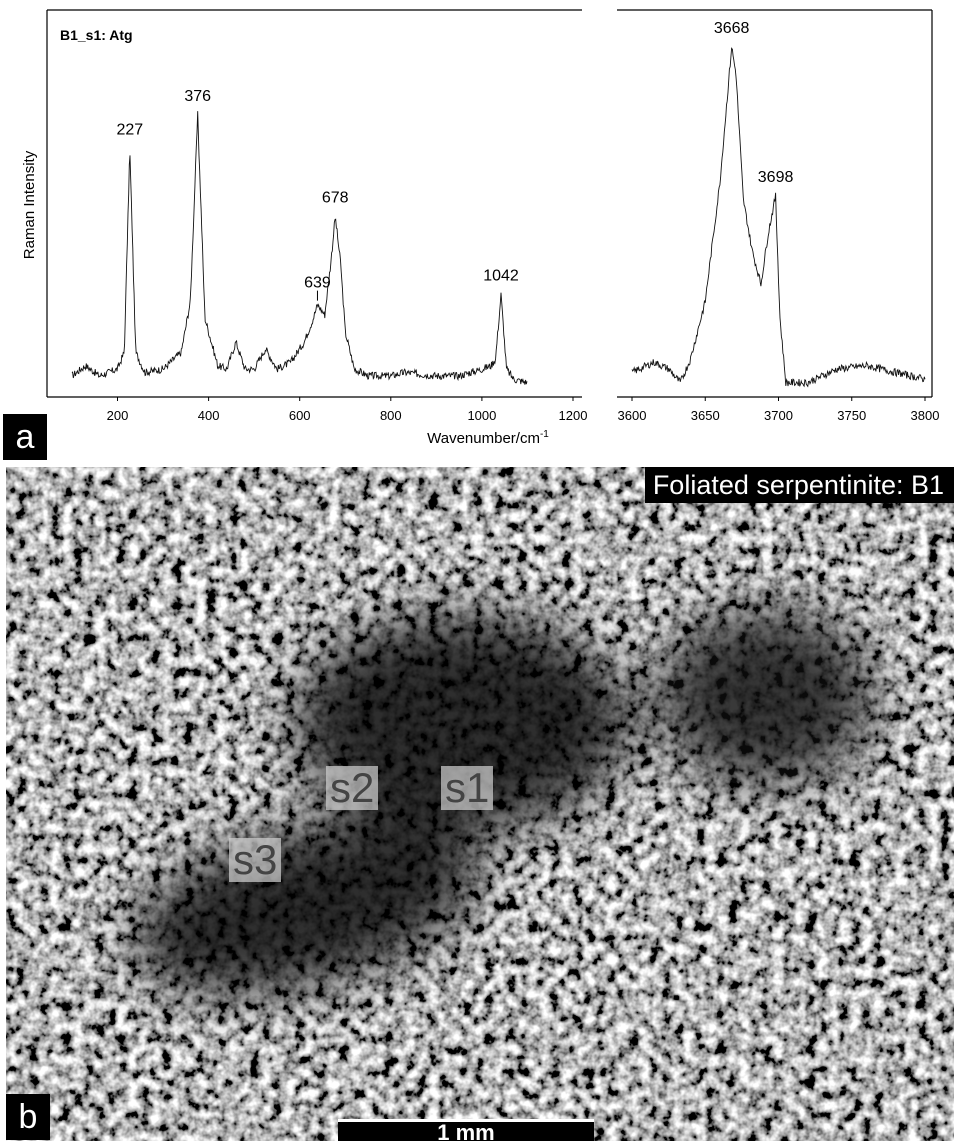  Describe the element at coordinates (776, 177) in the screenshot. I see `peak-label-3698: 3698` at that location.